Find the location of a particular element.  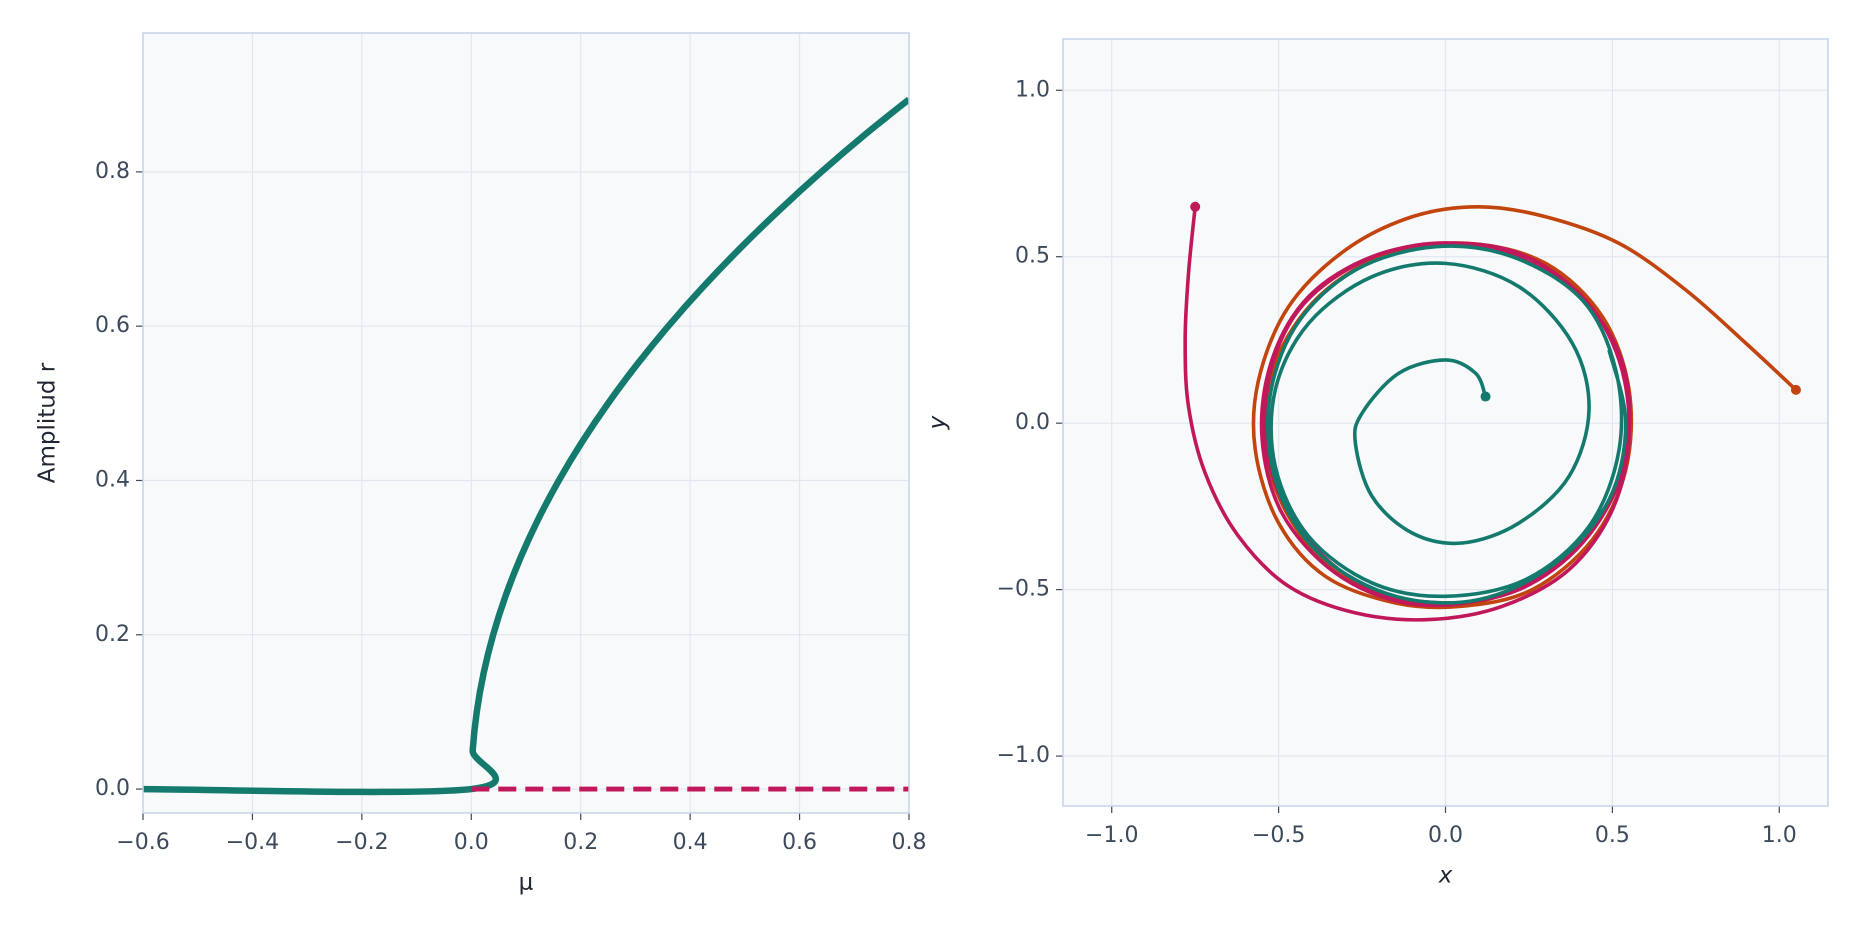

x-tick-label: 0.2 is located at coordinates (580, 842).